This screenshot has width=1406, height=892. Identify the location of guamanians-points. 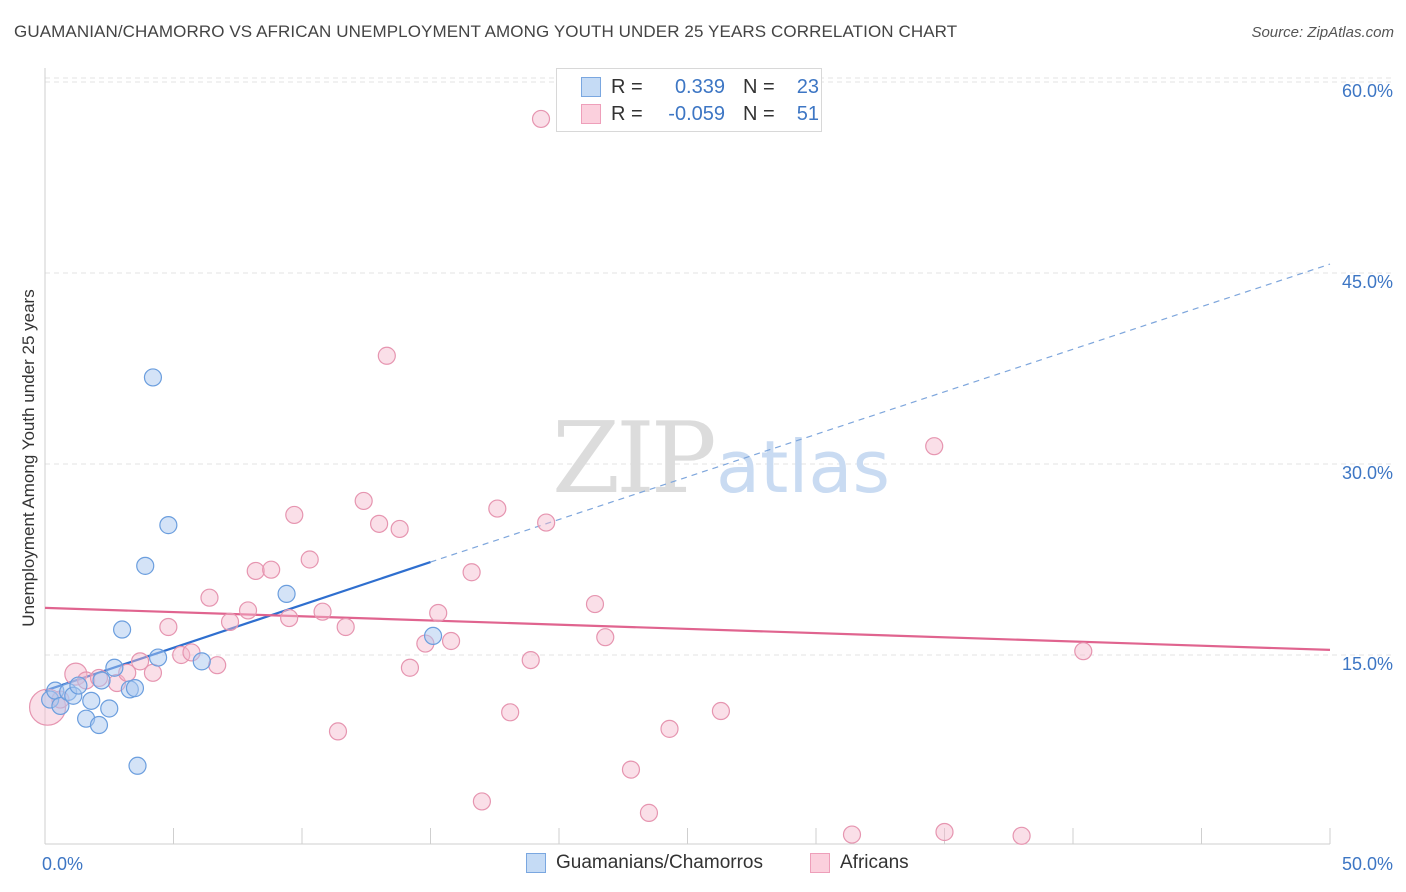
(242, 571).